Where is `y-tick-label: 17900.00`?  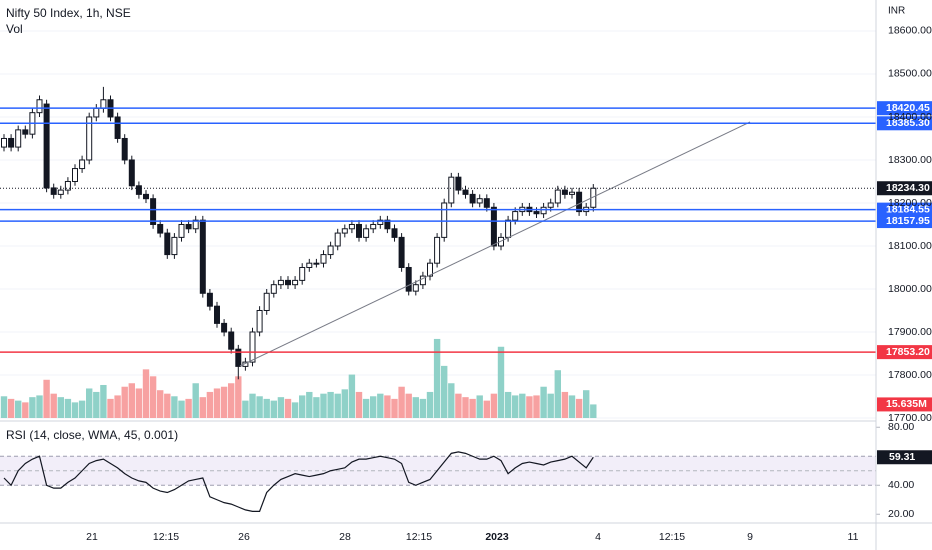 y-tick-label: 17900.00 is located at coordinates (910, 332).